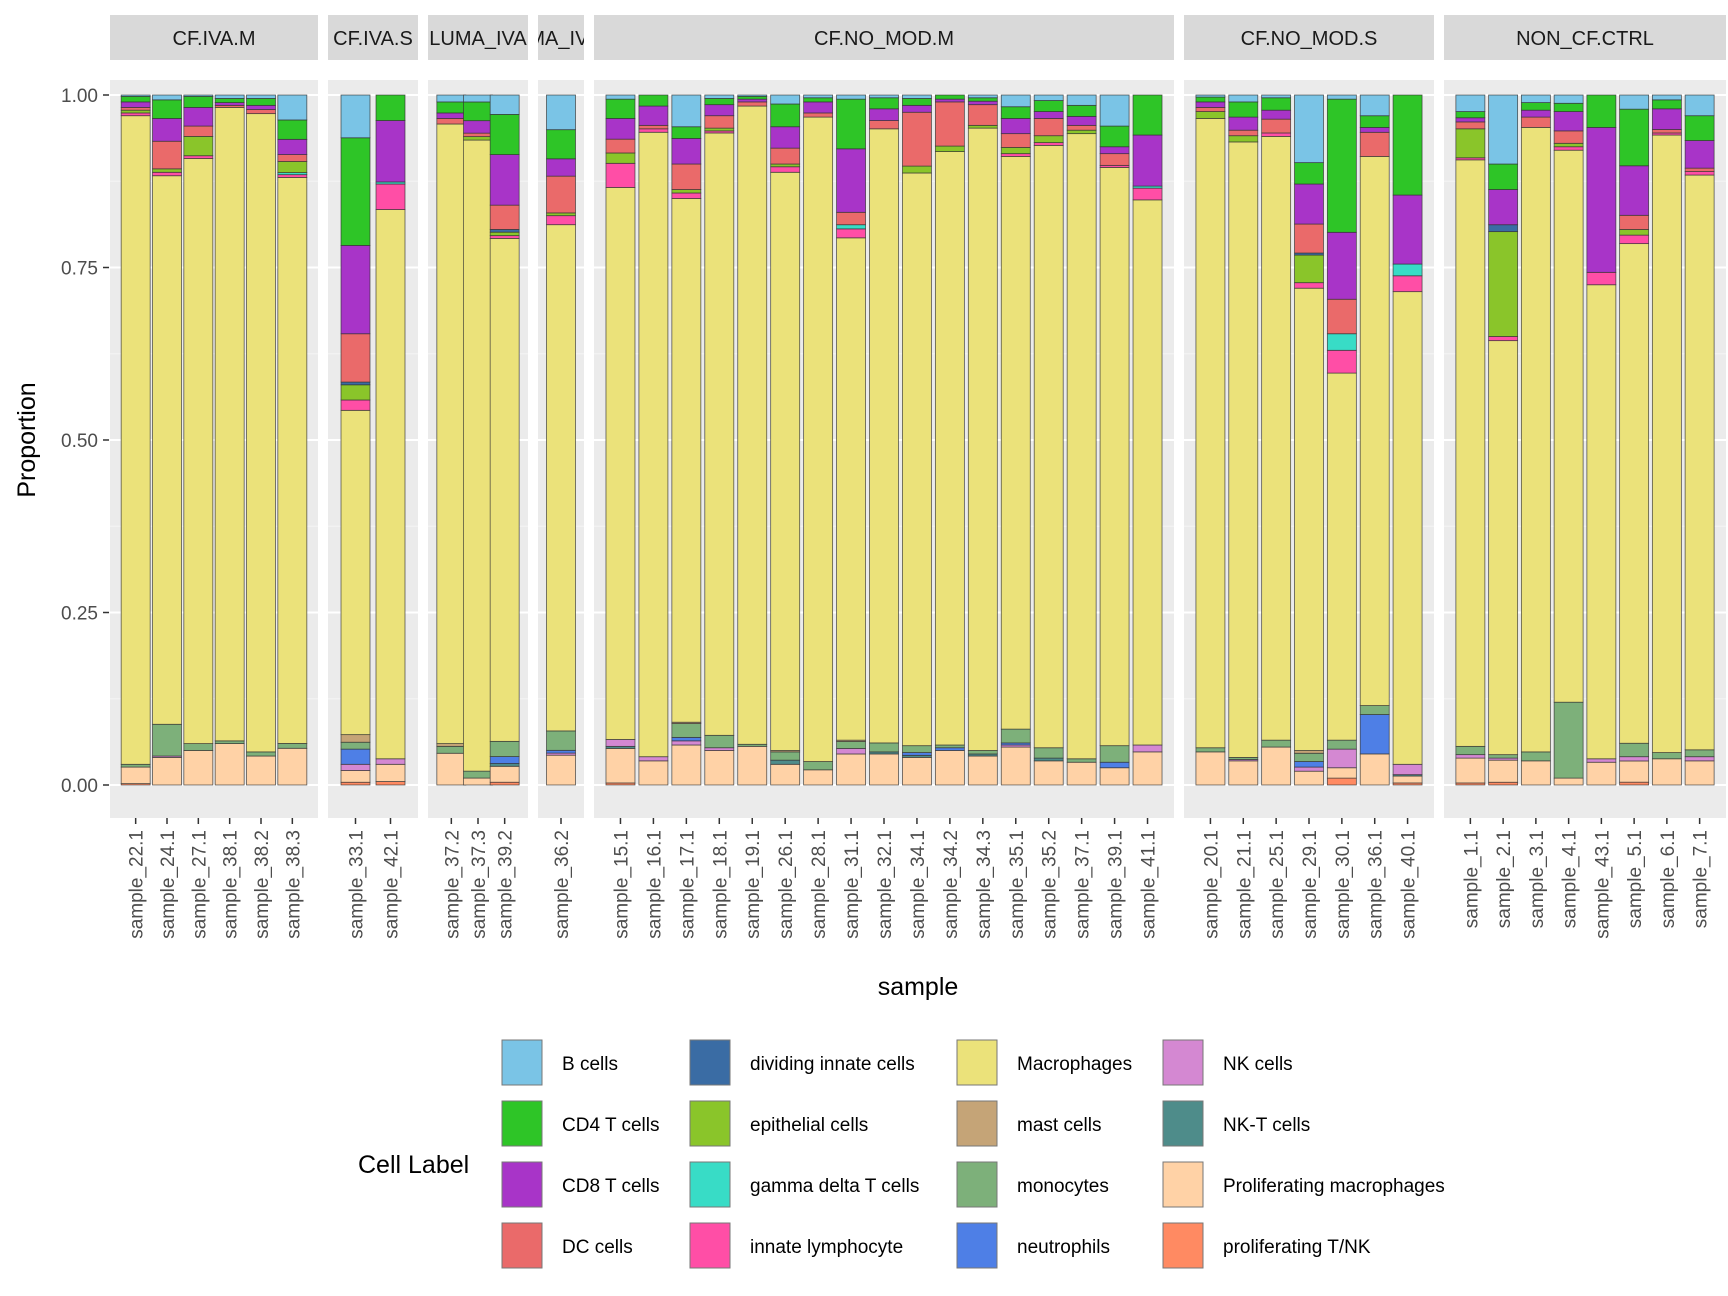 Image resolution: width=1728 pixels, height=1296 pixels. What do you see at coordinates (884, 39) in the screenshot?
I see `facet-strip-label: CF.NO_MOD.M` at bounding box center [884, 39].